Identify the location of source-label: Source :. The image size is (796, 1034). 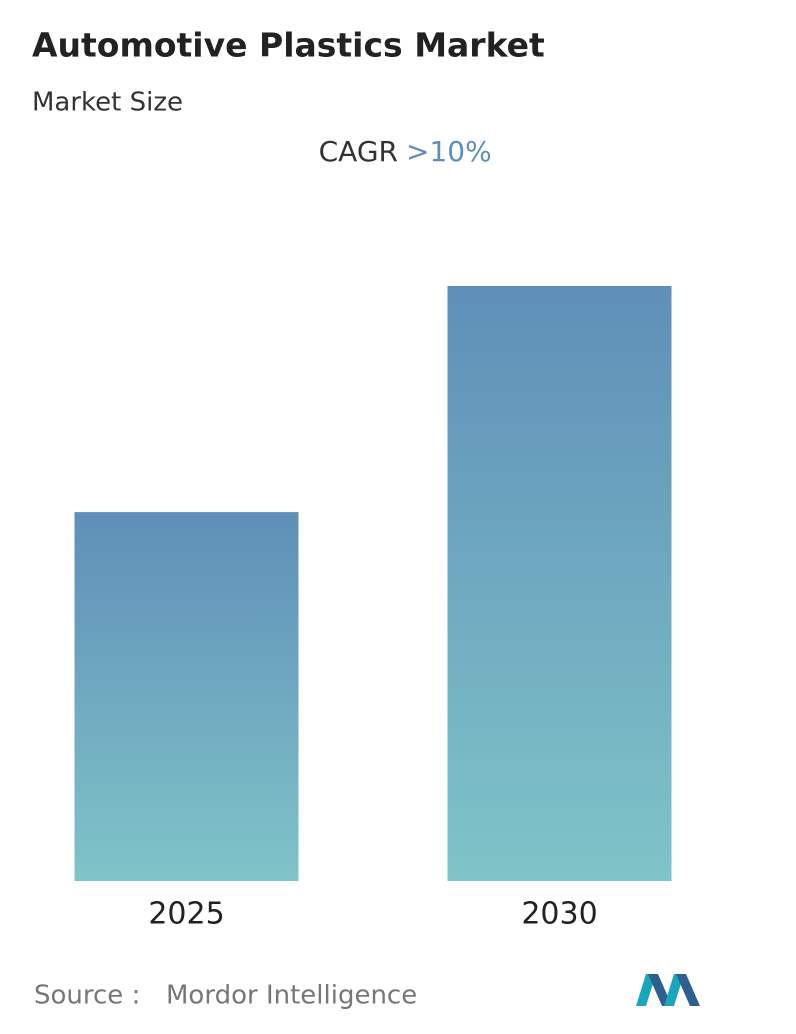
(87, 996).